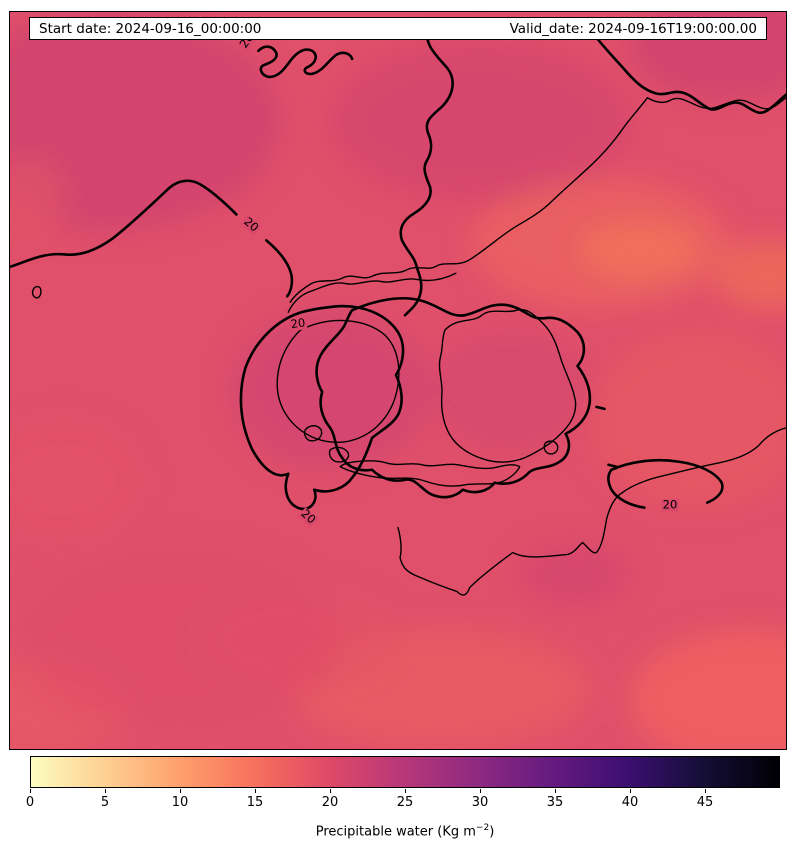 Image resolution: width=794 pixels, height=858 pixels. I want to click on colorbar-axis-label: Precipitable water (Kg m−2), so click(405, 831).